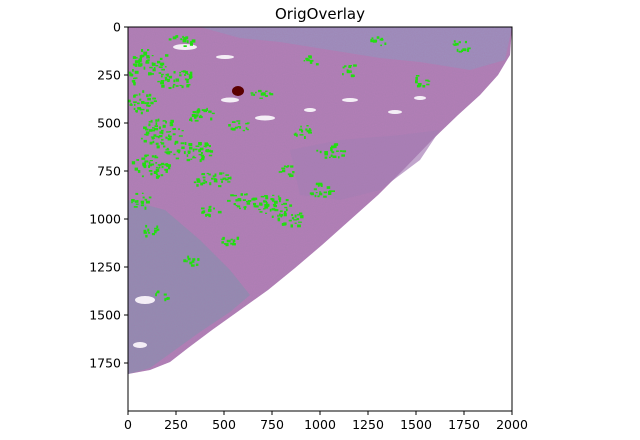 The image size is (640, 440). Describe the element at coordinates (464, 424) in the screenshot. I see `x-tick-label: 1750` at that location.